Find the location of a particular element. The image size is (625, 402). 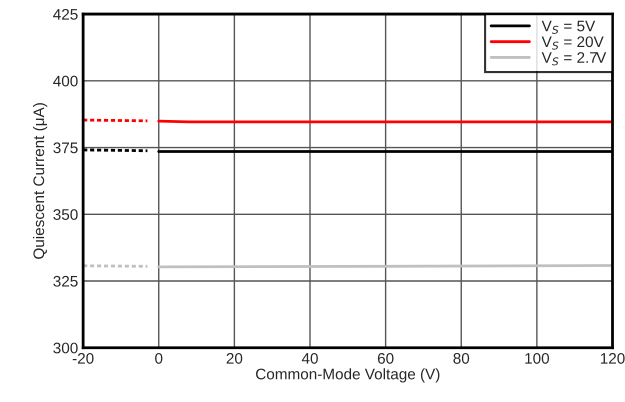

x-tick-label: 100 is located at coordinates (537, 358).